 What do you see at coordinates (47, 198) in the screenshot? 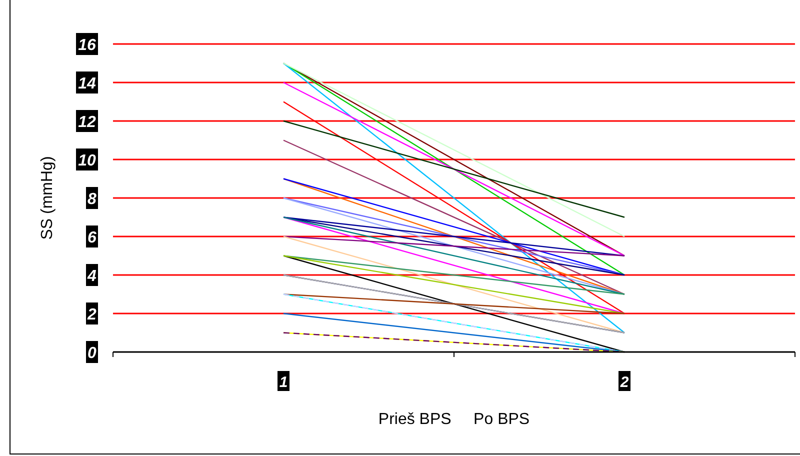
I see `y-axis-title: SS (mmHg)` at bounding box center [47, 198].